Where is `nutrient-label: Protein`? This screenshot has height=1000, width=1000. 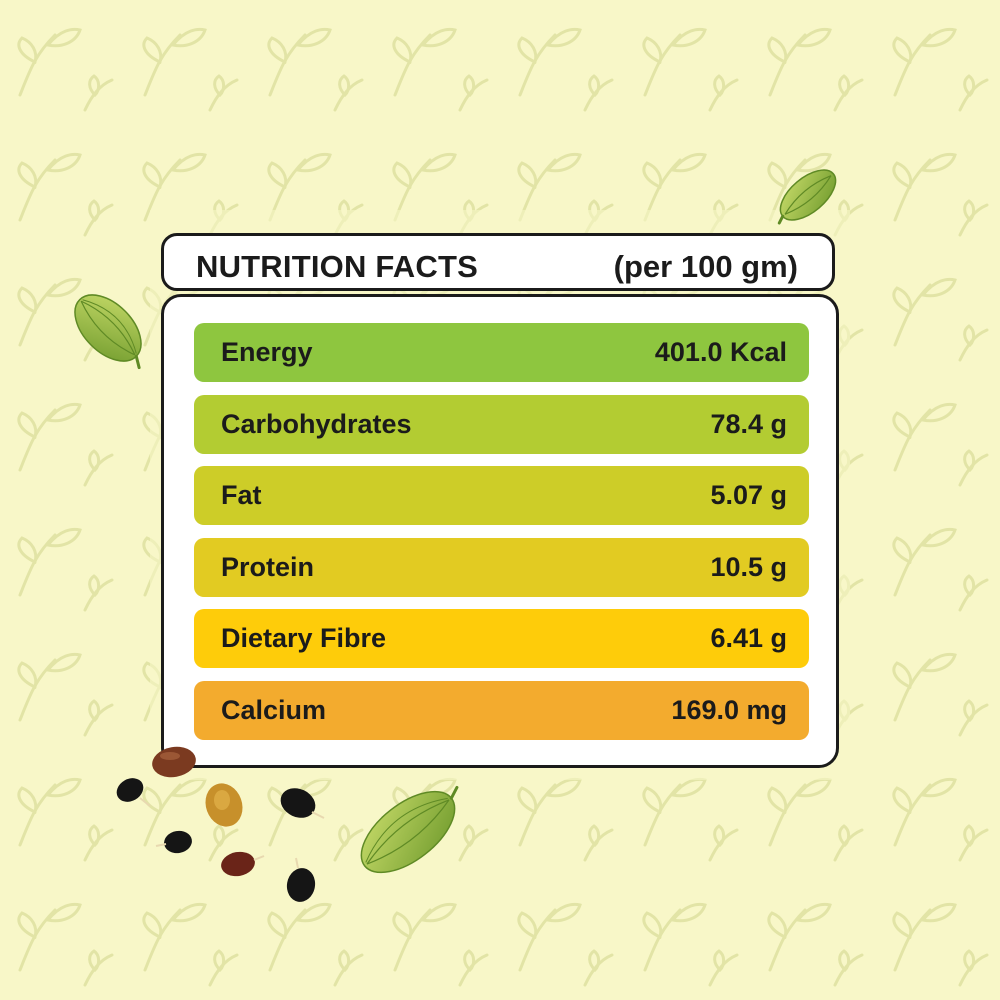
nutrient-label: Protein is located at coordinates (268, 567).